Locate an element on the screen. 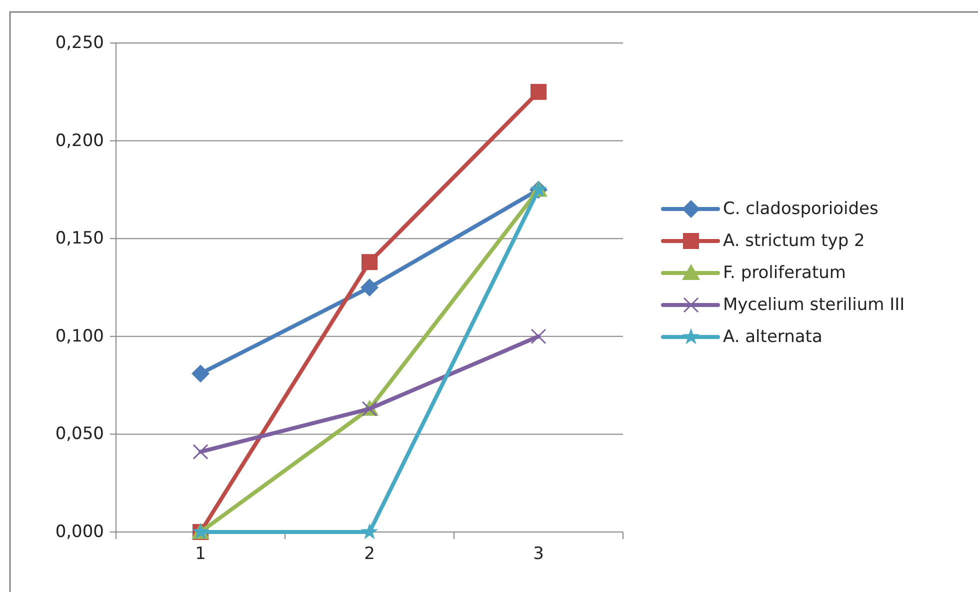  legend-label: Mycelium sterilium III is located at coordinates (814, 305).